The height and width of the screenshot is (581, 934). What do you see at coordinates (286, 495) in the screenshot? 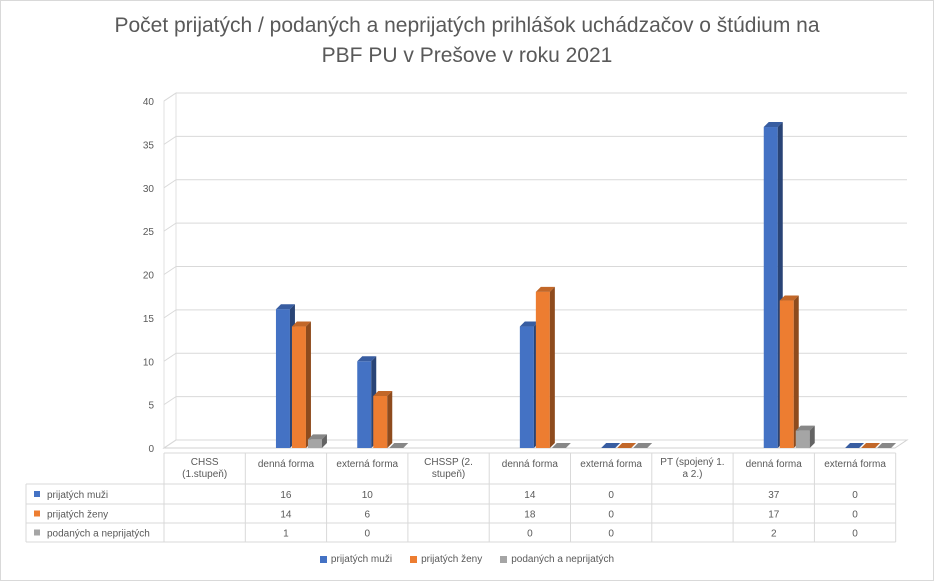
I see `data-label: 16` at bounding box center [286, 495].